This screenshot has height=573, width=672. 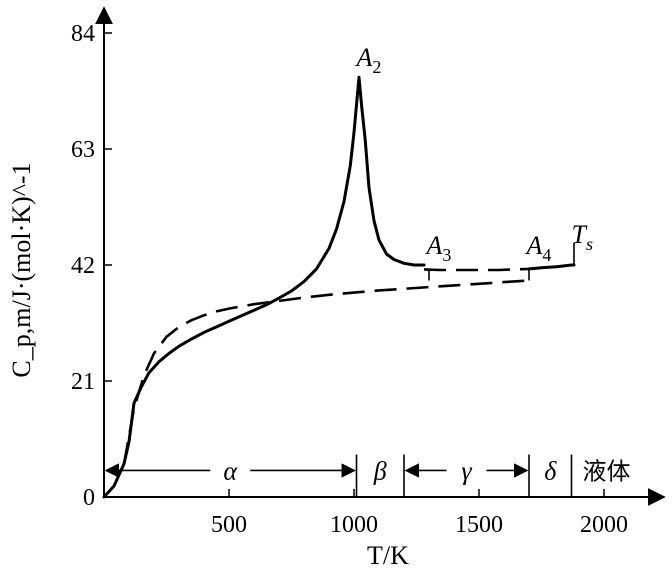 What do you see at coordinates (501, 261) in the screenshot?
I see `curve-markers` at bounding box center [501, 261].